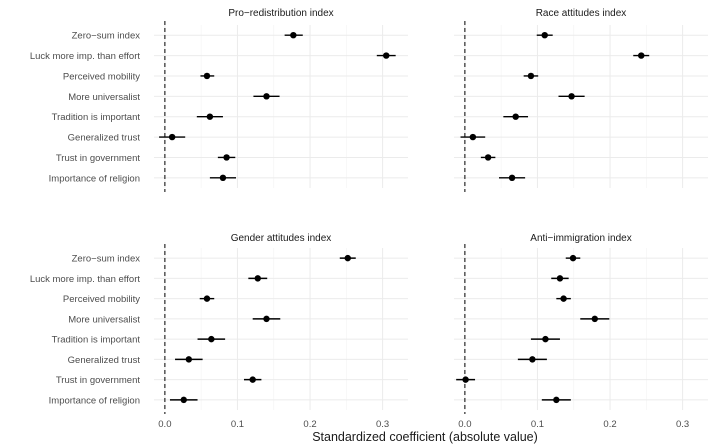 This screenshot has height=446, width=708. What do you see at coordinates (581, 13) in the screenshot?
I see `panel-title: Race attitudes index` at bounding box center [581, 13].